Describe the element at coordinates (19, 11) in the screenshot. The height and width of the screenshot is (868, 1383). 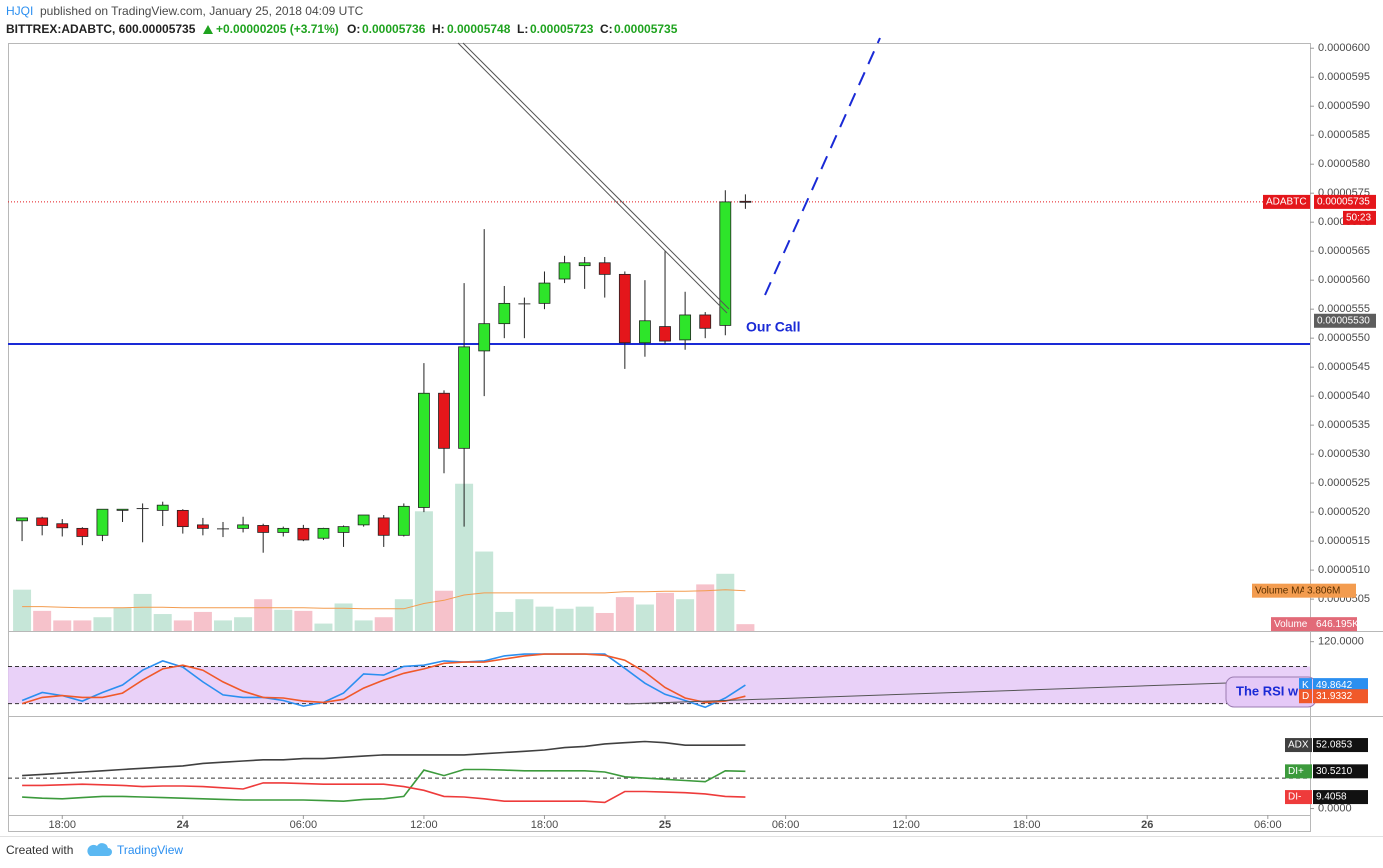
I see `author: HJQI` at that location.